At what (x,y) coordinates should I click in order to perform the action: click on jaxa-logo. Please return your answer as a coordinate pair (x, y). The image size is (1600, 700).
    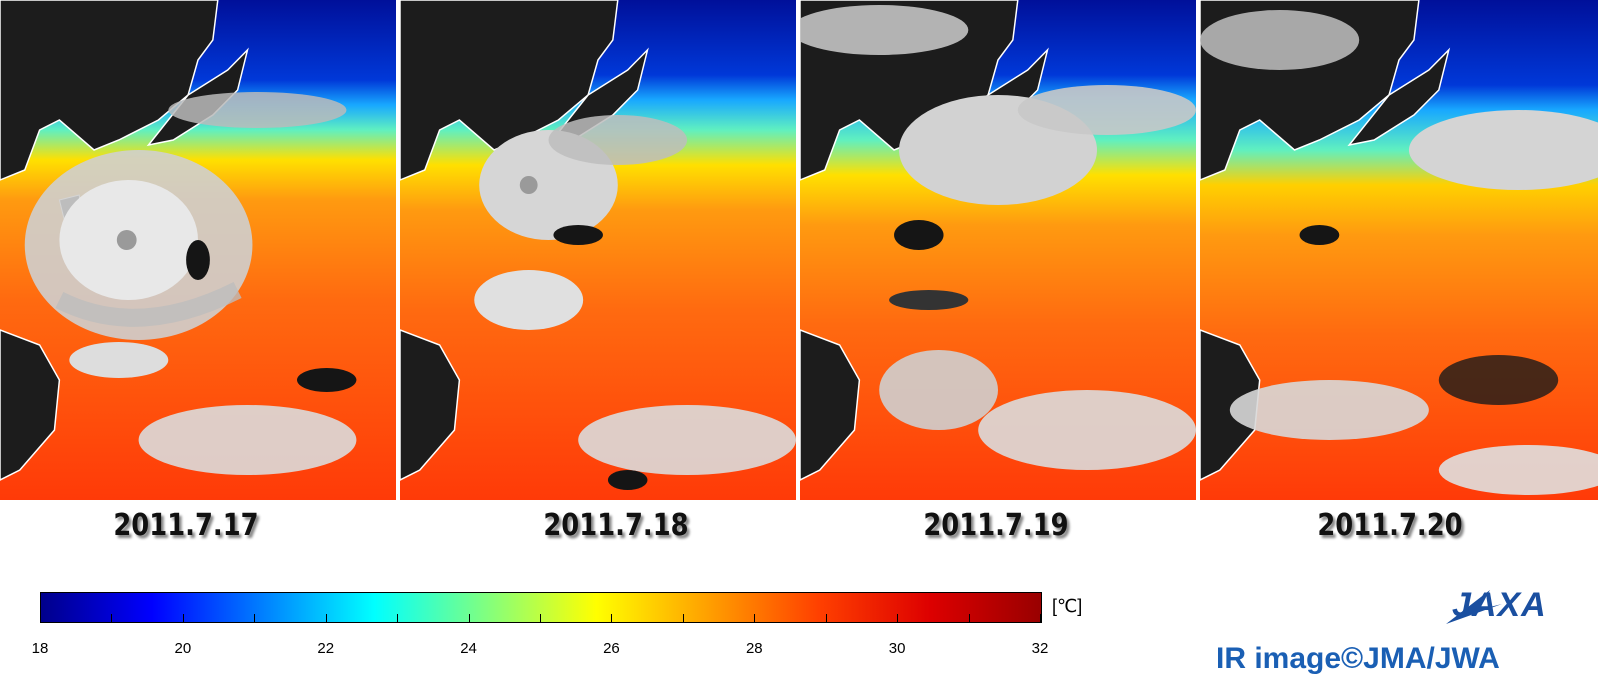
    Looking at the image, I should click on (1474, 607).